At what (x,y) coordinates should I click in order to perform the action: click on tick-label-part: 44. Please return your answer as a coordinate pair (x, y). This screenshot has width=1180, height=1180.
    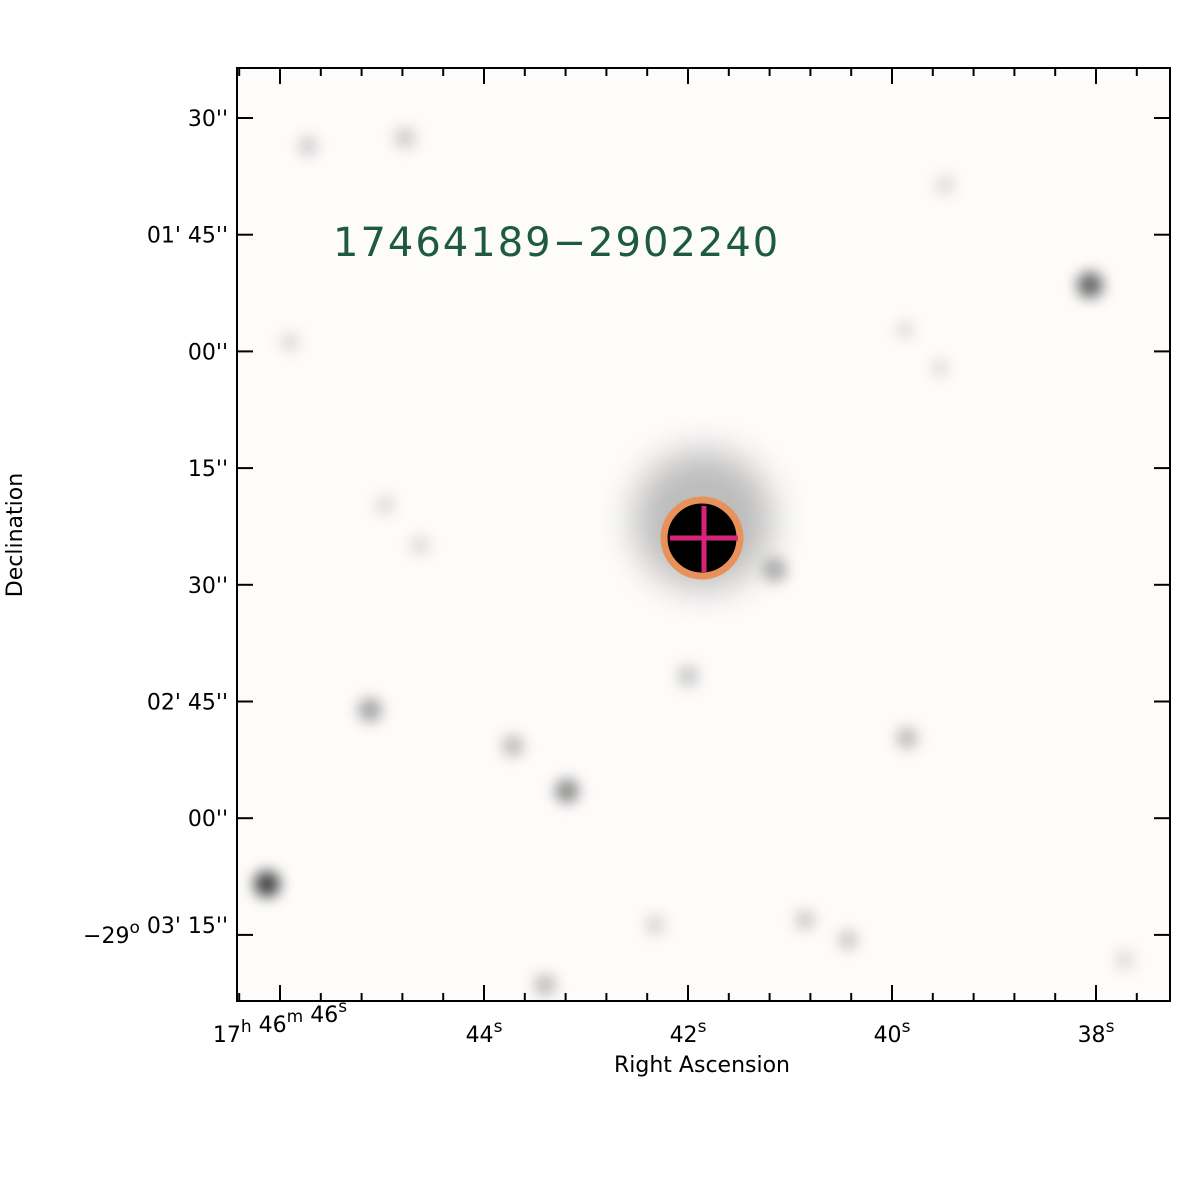
    Looking at the image, I should click on (480, 1035).